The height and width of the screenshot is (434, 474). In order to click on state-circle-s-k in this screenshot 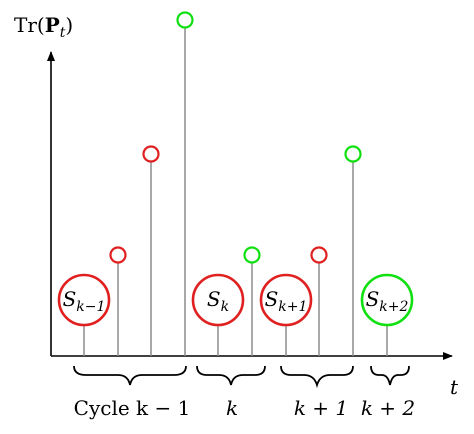, I will do `click(218, 300)`.